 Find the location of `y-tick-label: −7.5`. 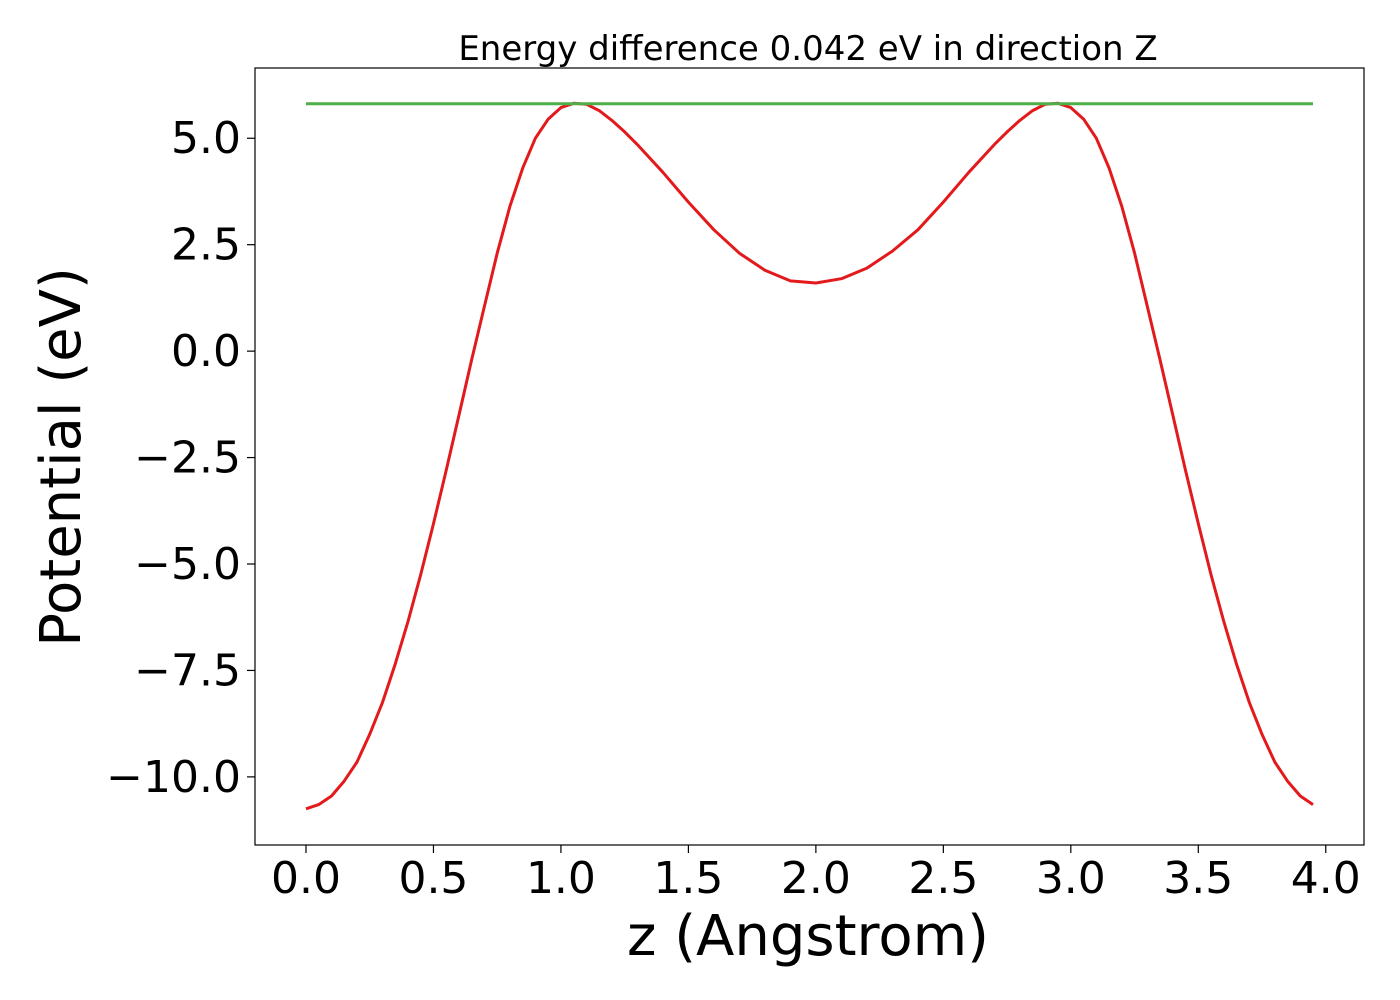

y-tick-label: −7.5 is located at coordinates (187, 670).